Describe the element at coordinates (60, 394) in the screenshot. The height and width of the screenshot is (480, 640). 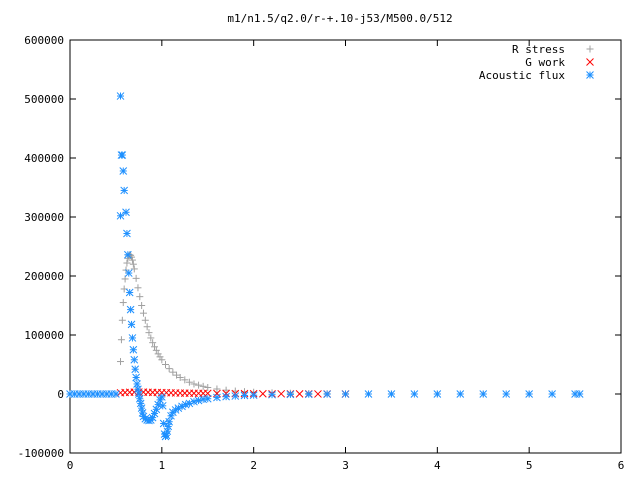
I see `y-tick-label: 0` at that location.